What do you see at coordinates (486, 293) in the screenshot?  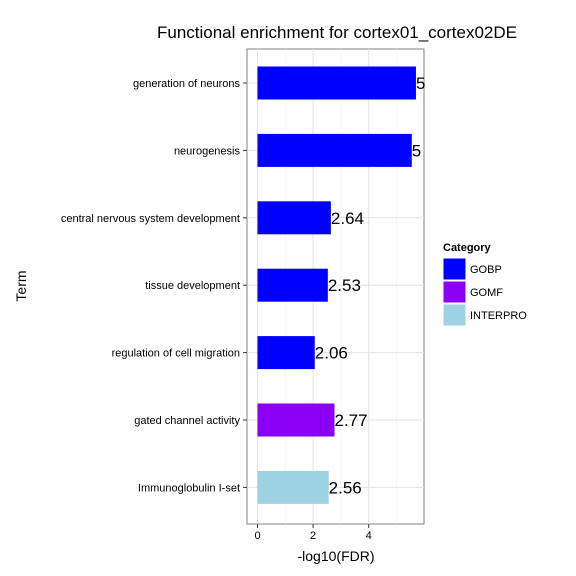 I see `legend-label: GOMF` at bounding box center [486, 293].